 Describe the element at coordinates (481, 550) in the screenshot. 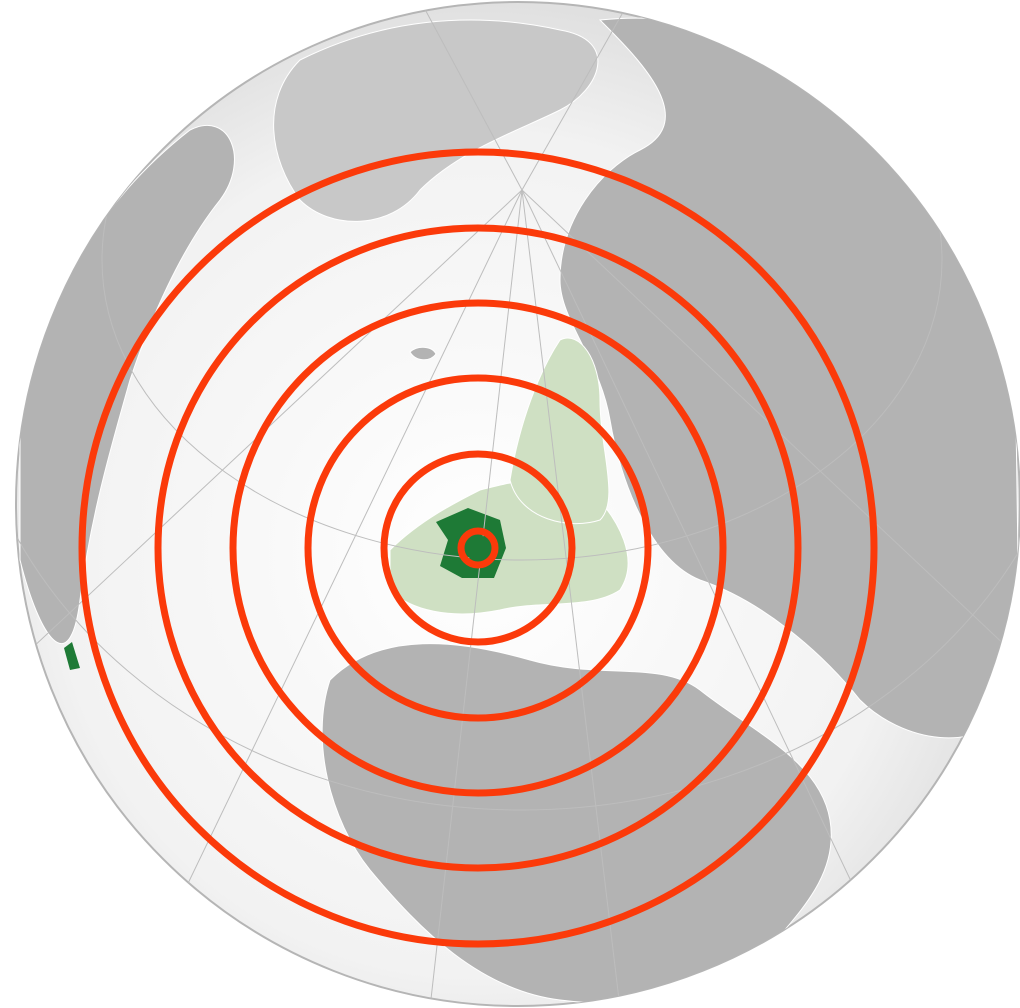

I see `center-dot` at that location.